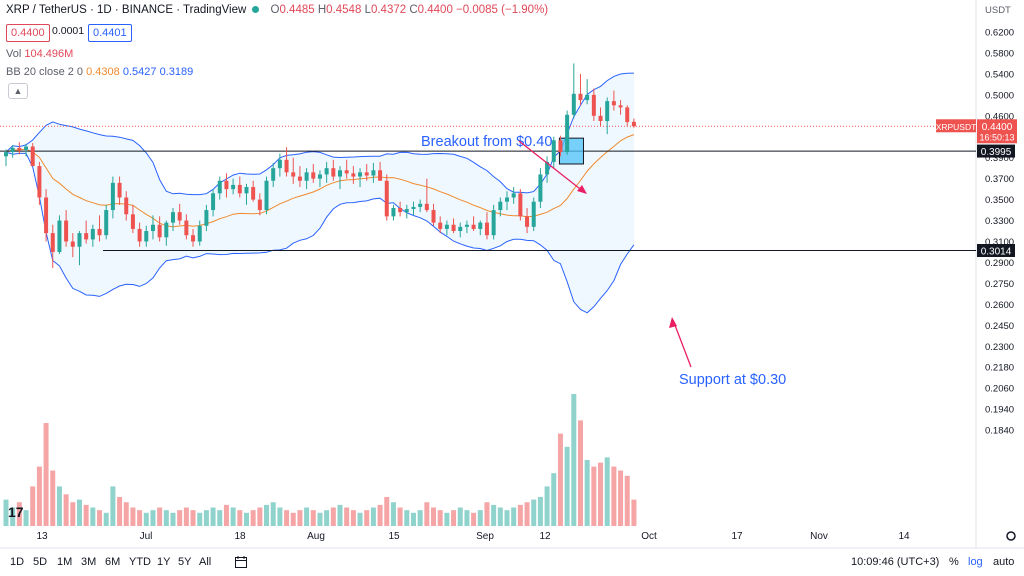  I want to click on price-tick-label: 0.2060, so click(999, 389).